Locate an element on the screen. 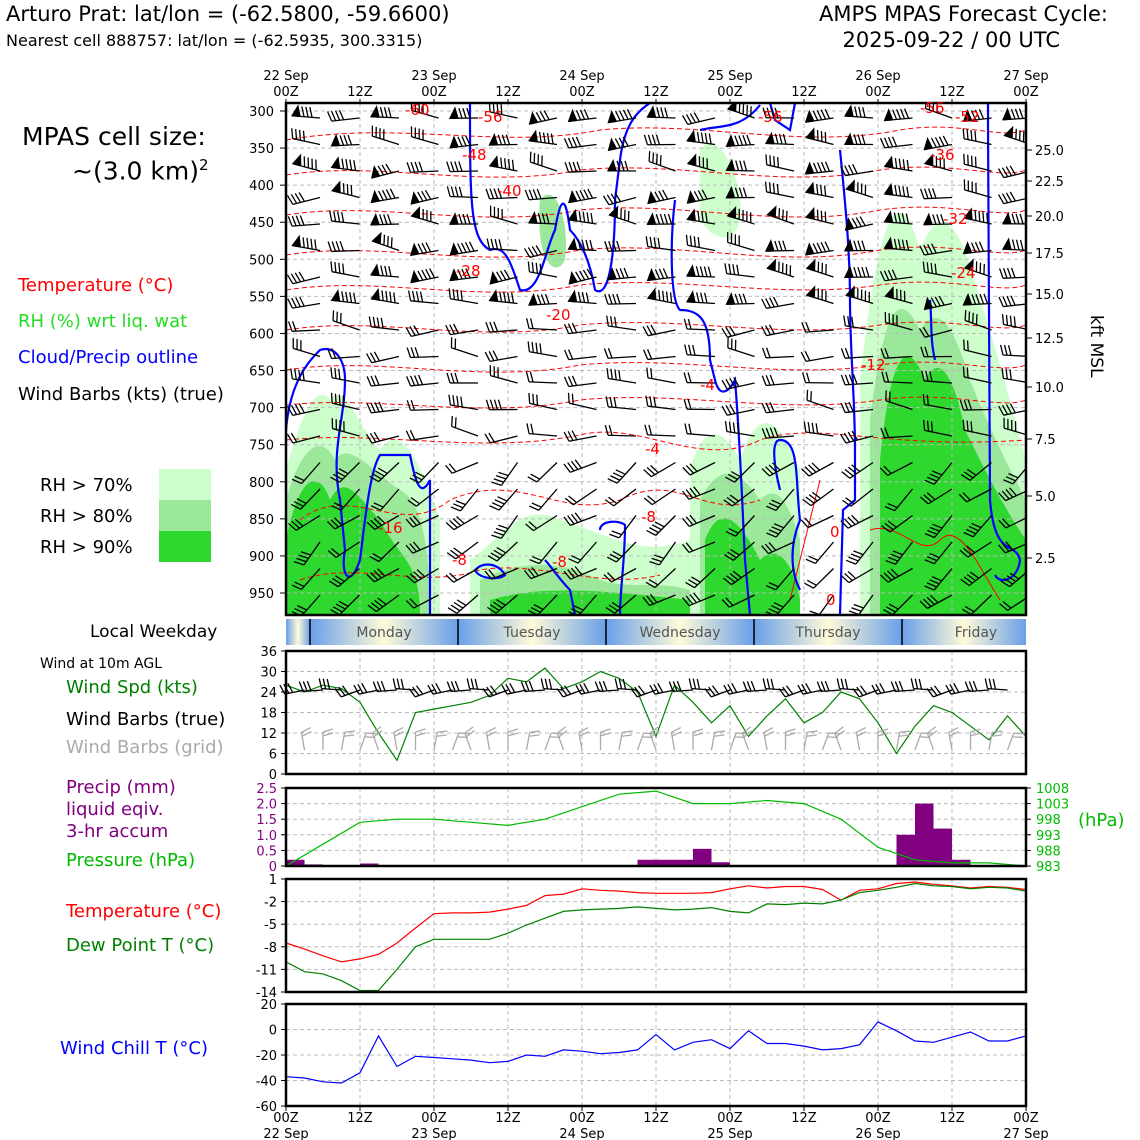 This screenshot has height=1140, width=1140. weekday-bar: Monday Tuesday Wednesday Thursday Friday is located at coordinates (656, 632).